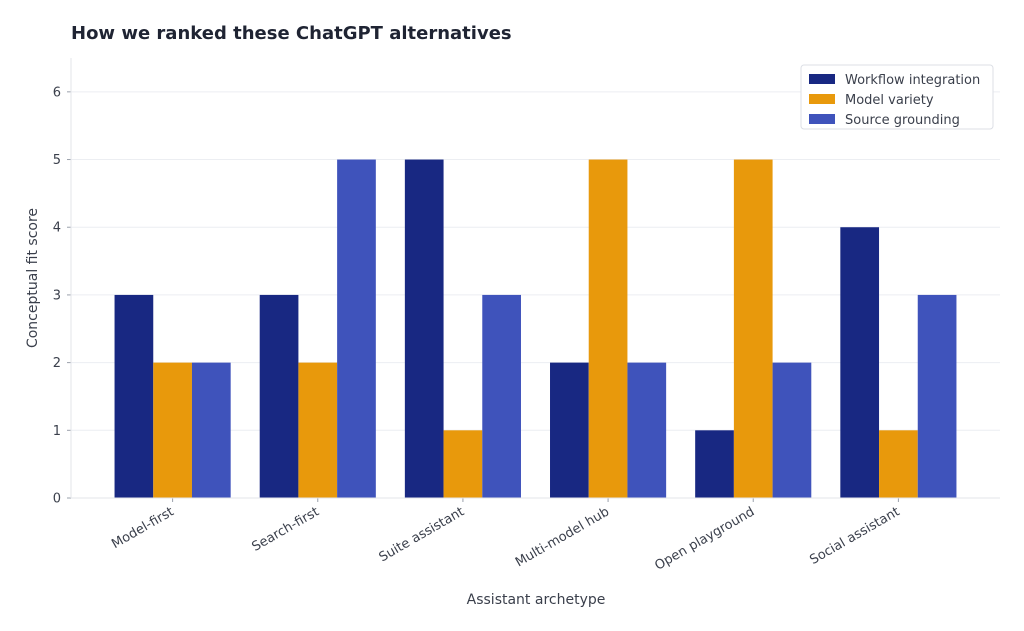  I want to click on y-axis-label: Conceptual fit score, so click(33, 278).